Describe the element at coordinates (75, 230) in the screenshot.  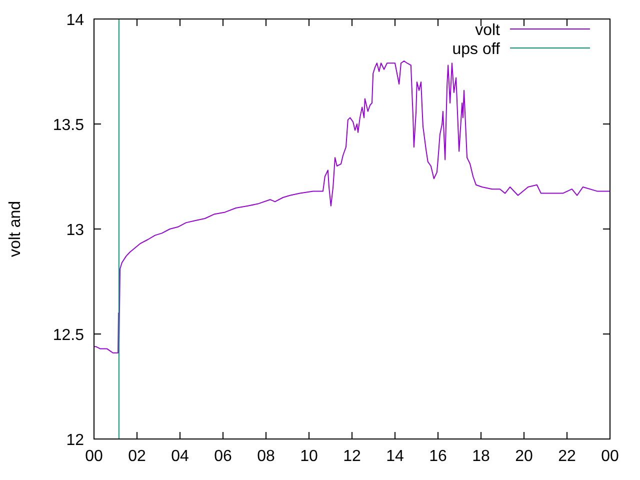
I see `y-tick-label: 13` at that location.